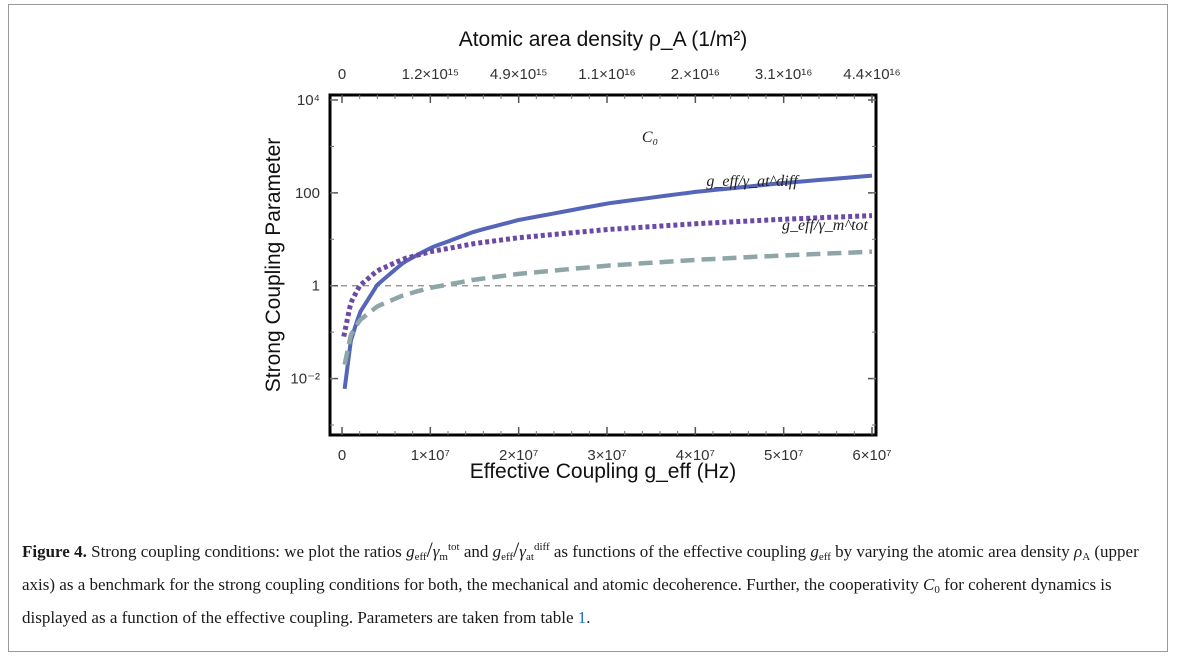 The image size is (1179, 659). Describe the element at coordinates (783, 455) in the screenshot. I see `x-tick-label-5: 5×10⁷` at that location.